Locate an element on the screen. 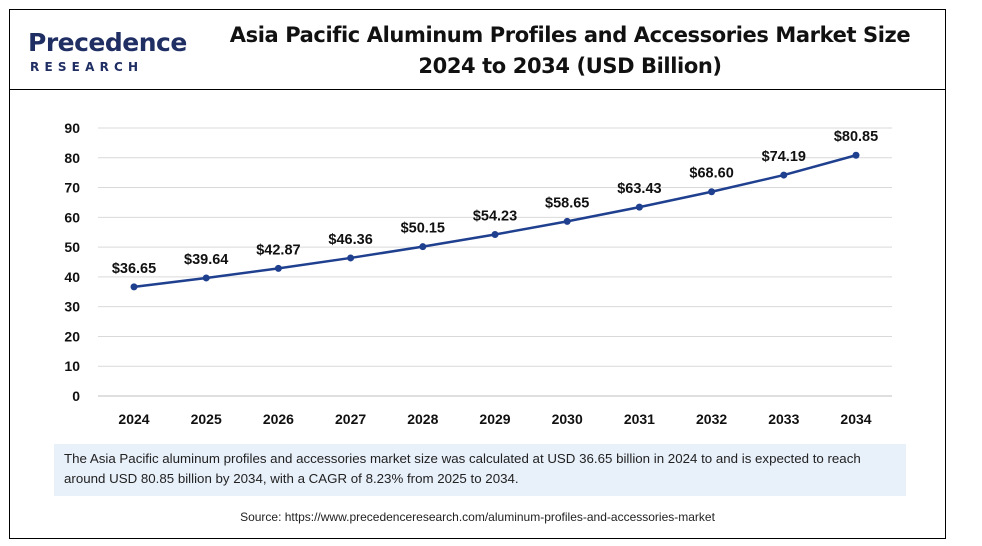  y-tick-label: 30 is located at coordinates (72, 307).